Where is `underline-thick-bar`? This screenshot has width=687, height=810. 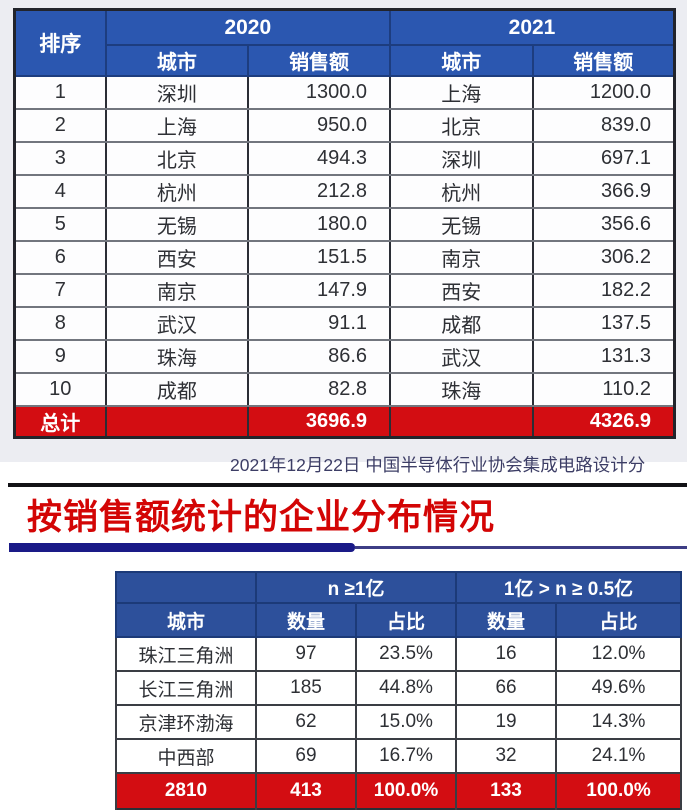 underline-thick-bar is located at coordinates (182, 547).